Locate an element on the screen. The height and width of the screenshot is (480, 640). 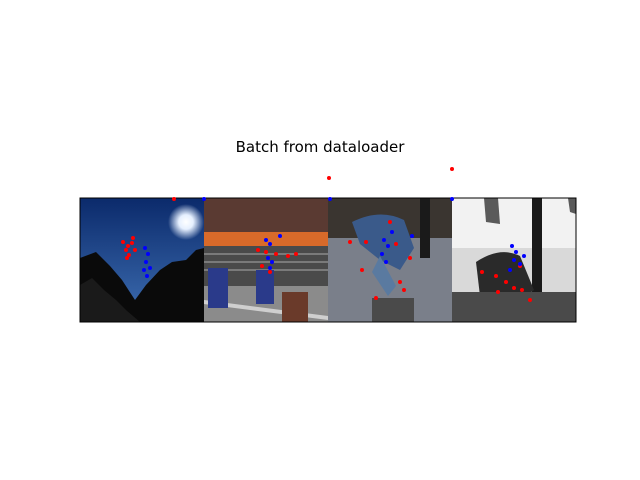
street-jump-panel is located at coordinates (390, 260).